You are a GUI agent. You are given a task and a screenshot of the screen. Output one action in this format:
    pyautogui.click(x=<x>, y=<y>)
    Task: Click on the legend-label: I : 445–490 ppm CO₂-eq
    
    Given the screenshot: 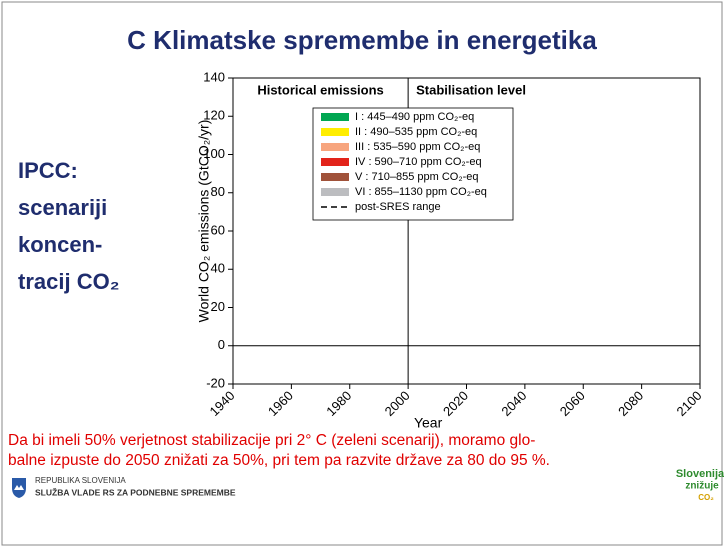 What is the action you would take?
    pyautogui.click(x=414, y=117)
    